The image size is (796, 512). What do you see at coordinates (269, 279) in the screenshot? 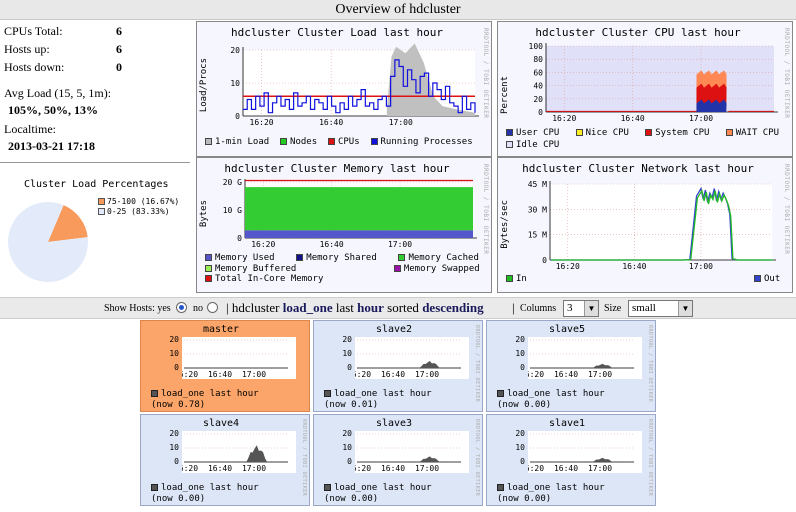
I see `legend-label: Total In-Core Memory` at bounding box center [269, 279].